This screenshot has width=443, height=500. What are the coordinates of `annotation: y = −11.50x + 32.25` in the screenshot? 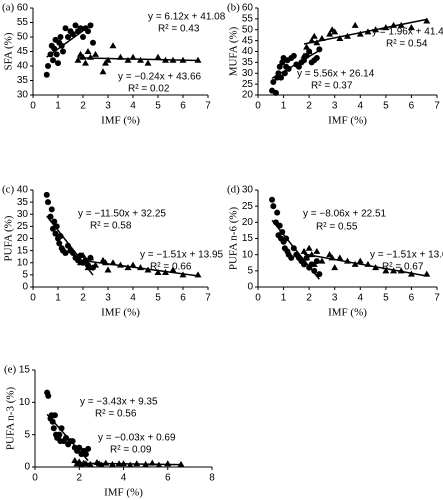 It's located at (122, 214).